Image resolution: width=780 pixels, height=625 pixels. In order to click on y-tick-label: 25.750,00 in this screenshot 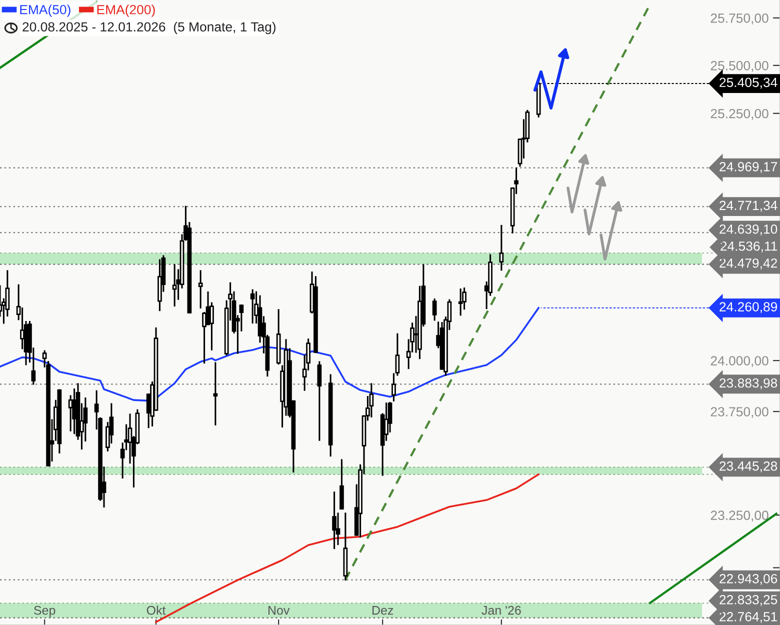, I will do `click(739, 18)`.